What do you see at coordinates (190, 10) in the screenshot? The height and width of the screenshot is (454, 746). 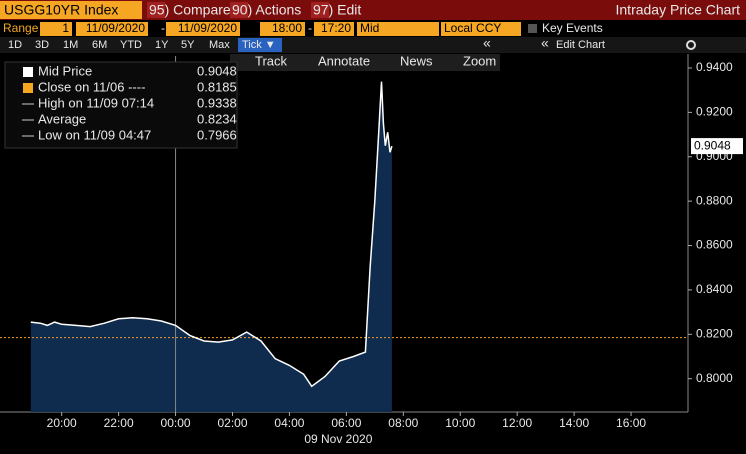 I see `toolbar-button: 95) Compare` at bounding box center [190, 10].